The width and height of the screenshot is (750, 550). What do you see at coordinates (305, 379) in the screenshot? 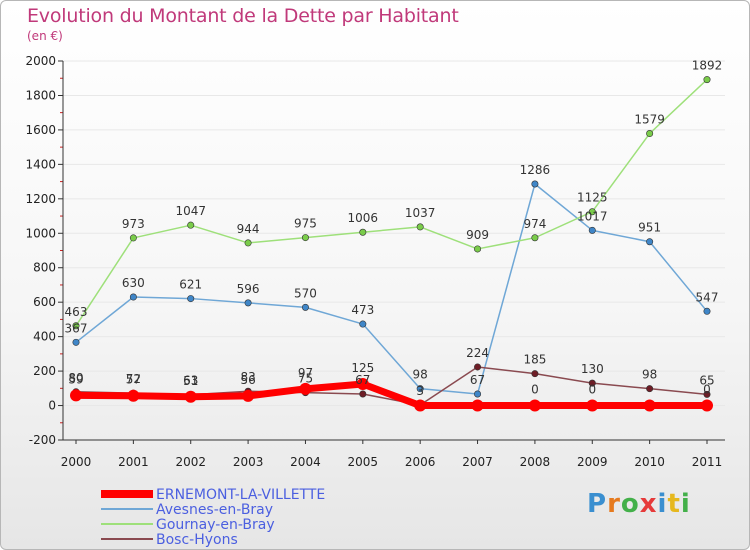
I see `data-label: 75` at bounding box center [305, 379].